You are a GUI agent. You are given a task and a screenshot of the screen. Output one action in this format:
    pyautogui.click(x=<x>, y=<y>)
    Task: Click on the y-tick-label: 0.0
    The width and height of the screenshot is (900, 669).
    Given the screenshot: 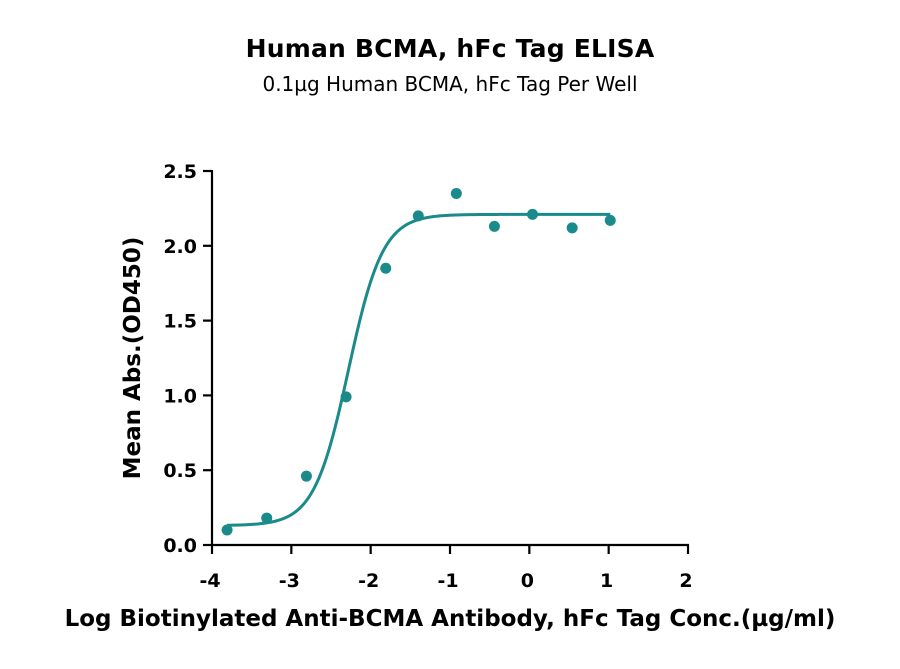 What is the action you would take?
    pyautogui.click(x=180, y=546)
    